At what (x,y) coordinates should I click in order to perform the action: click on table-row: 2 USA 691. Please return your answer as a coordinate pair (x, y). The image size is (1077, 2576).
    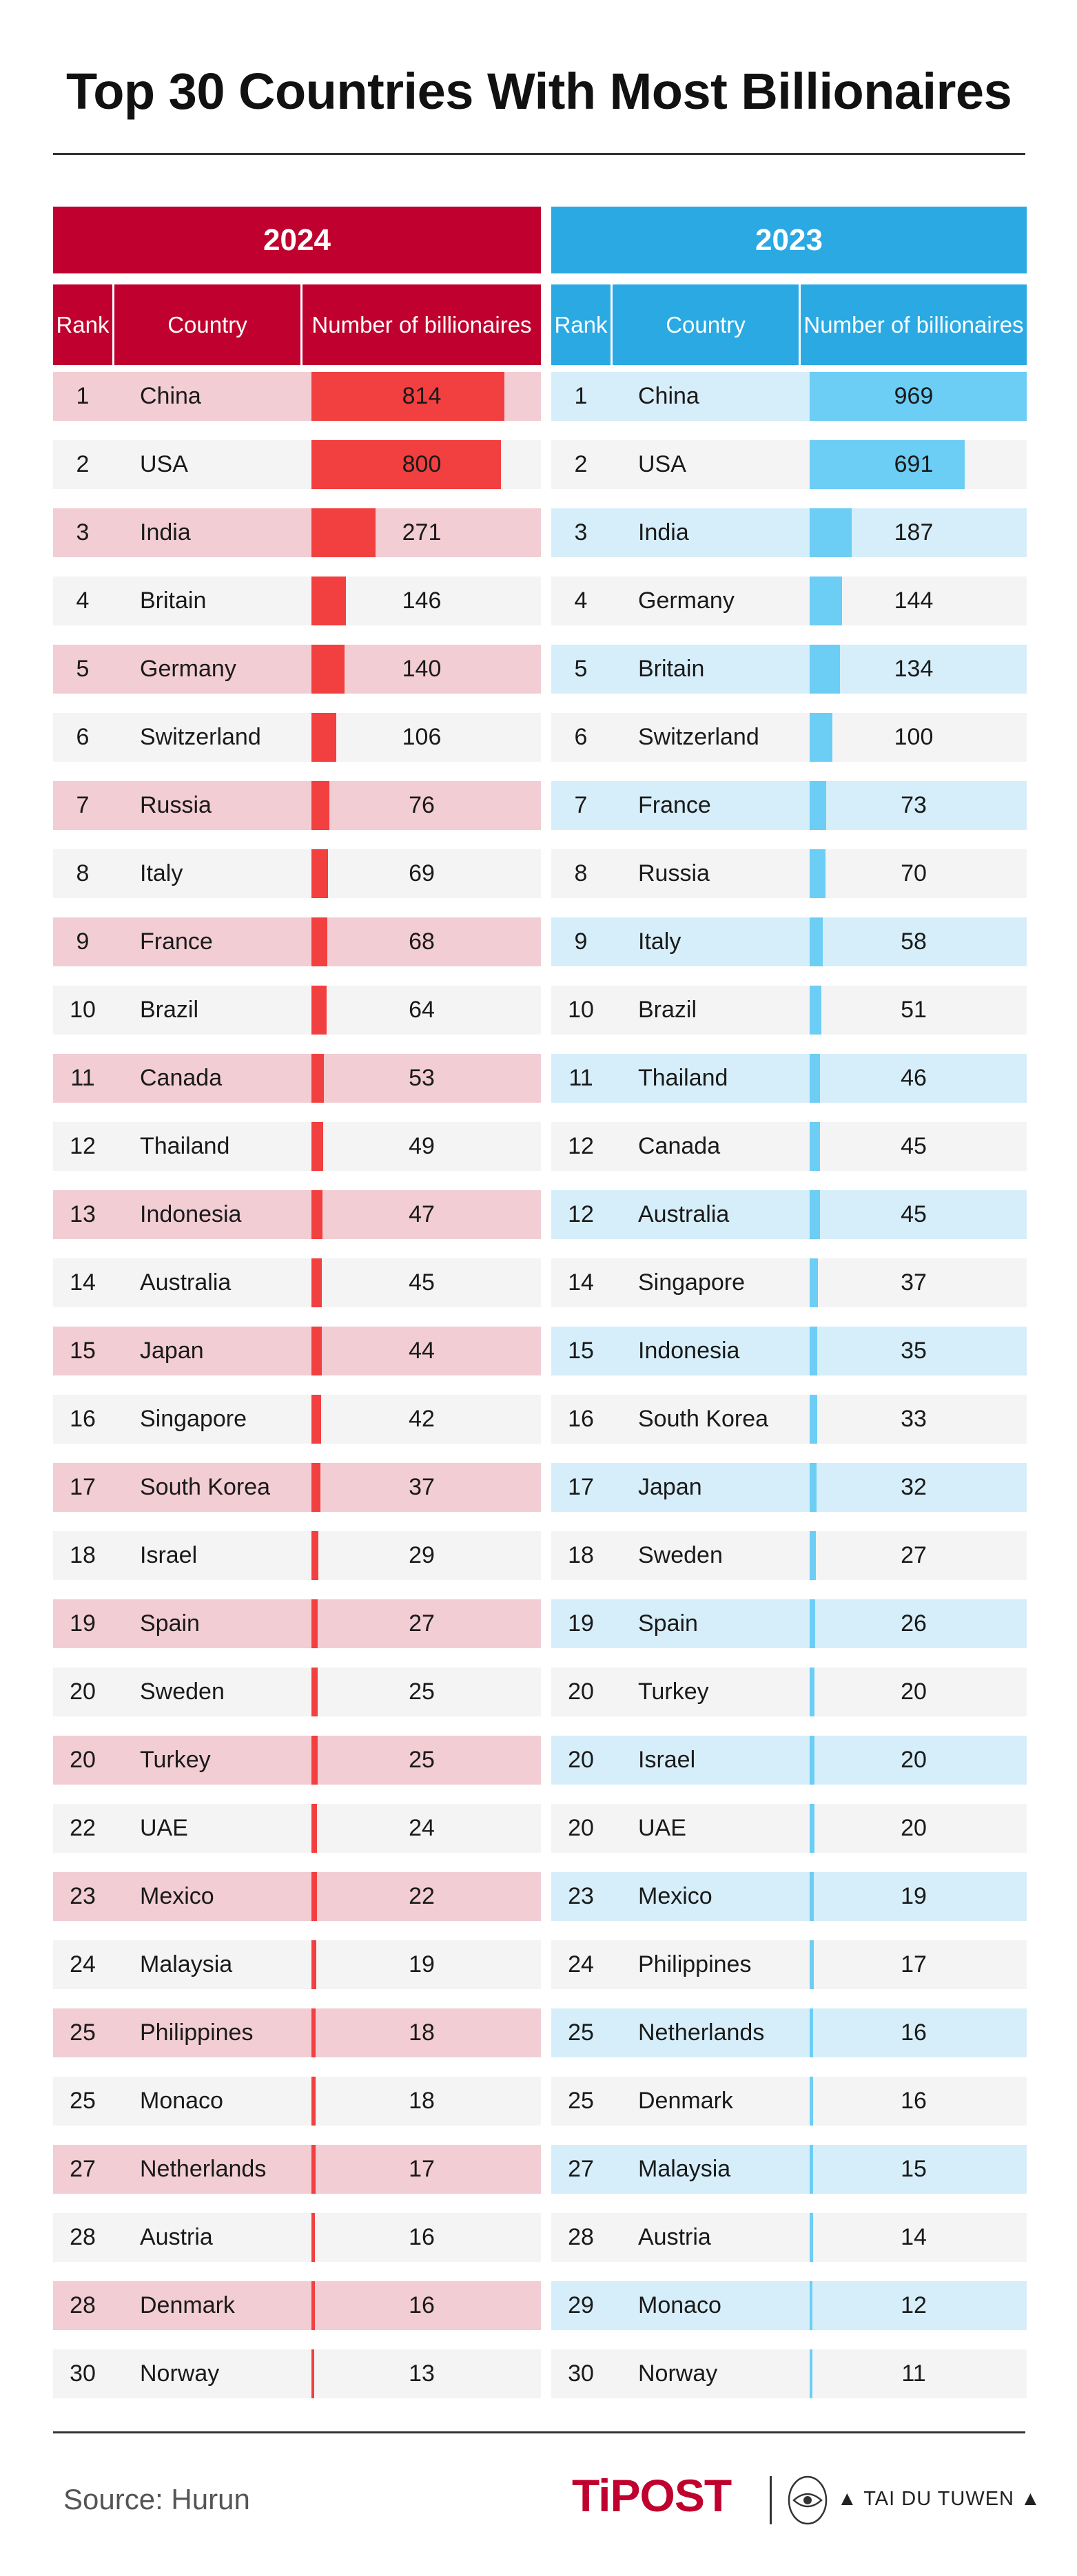
    Looking at the image, I should click on (789, 464).